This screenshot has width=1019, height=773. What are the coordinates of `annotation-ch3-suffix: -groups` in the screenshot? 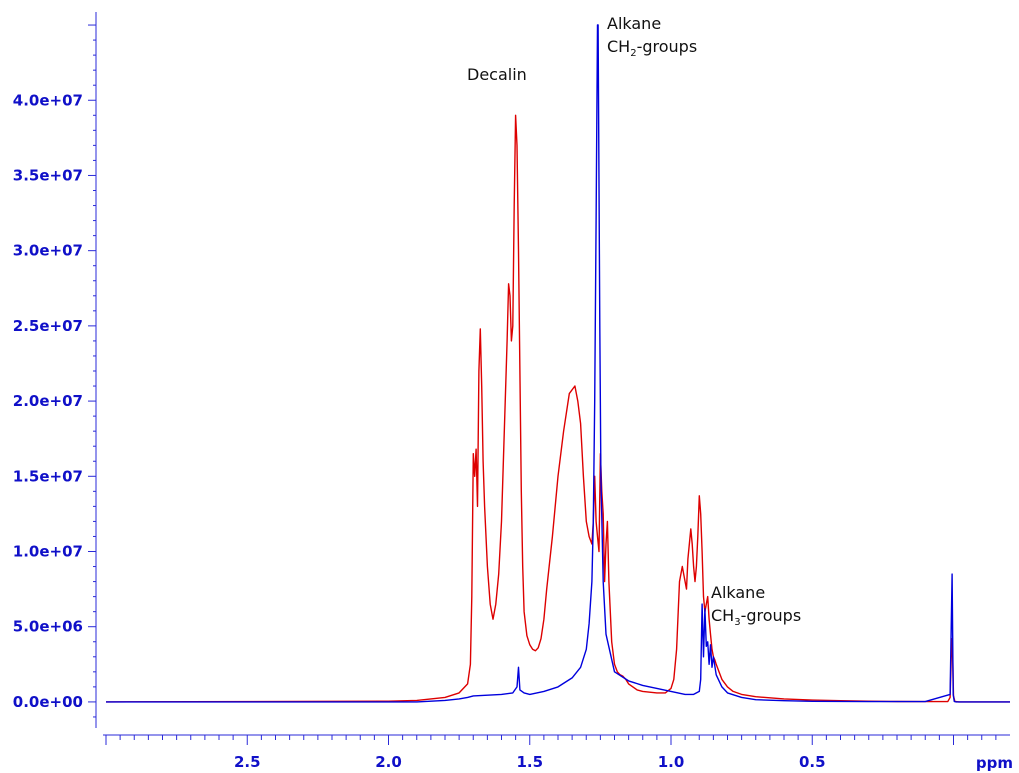 It's located at (771, 615).